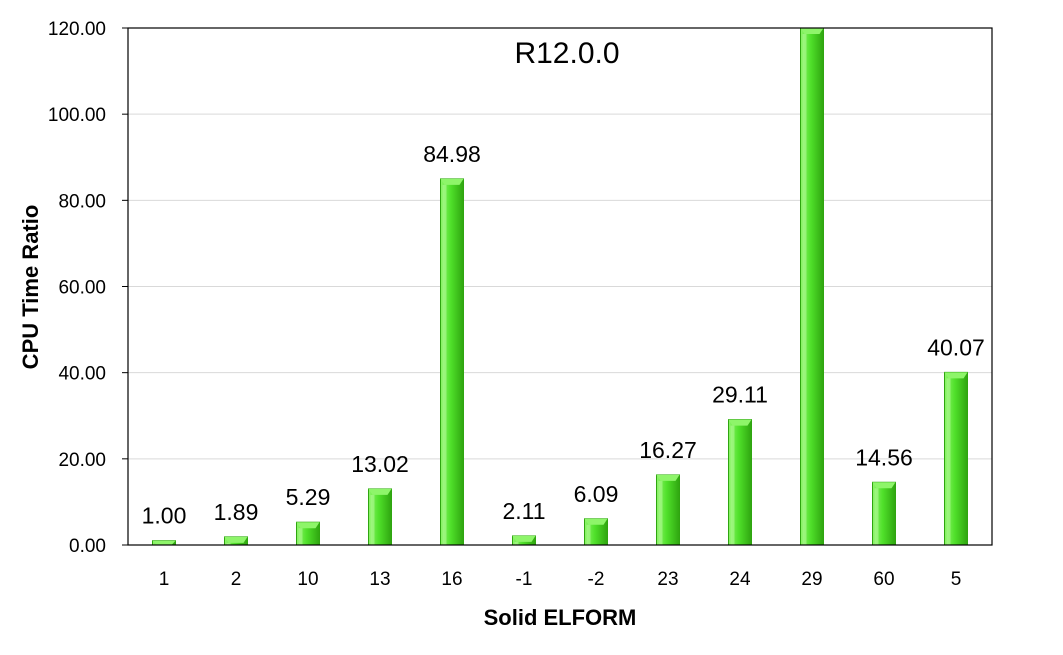  What do you see at coordinates (77, 29) in the screenshot?
I see `y-tick-label: 120.00` at bounding box center [77, 29].